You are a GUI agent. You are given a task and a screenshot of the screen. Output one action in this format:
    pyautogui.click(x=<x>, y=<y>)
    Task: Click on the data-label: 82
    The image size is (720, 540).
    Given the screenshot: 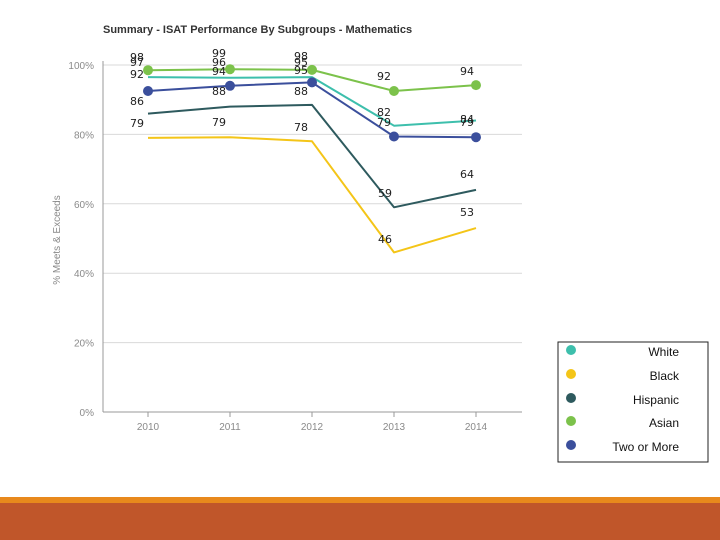 What is the action you would take?
    pyautogui.click(x=384, y=112)
    